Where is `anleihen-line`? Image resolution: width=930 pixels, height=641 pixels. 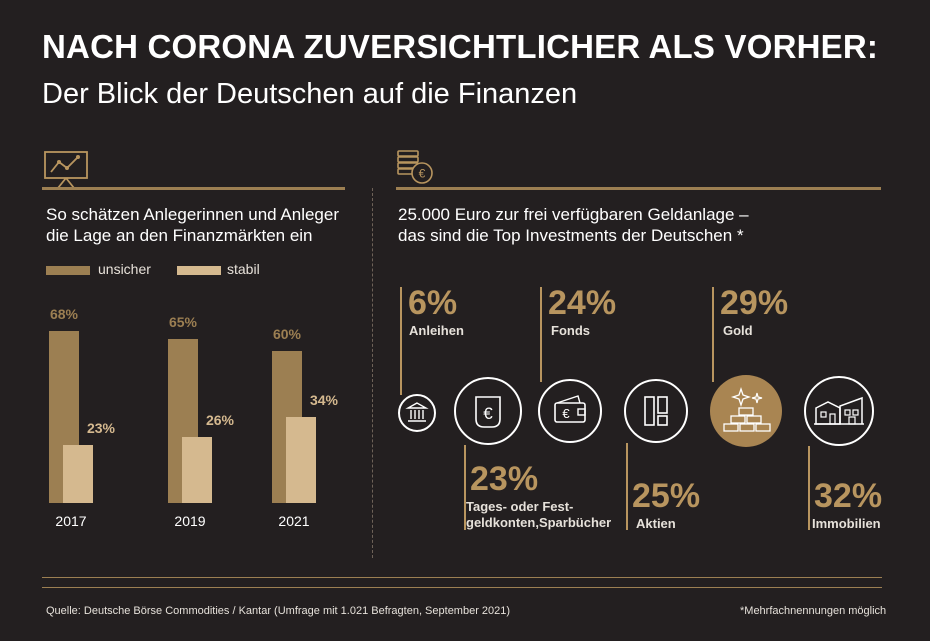 anleihen-line is located at coordinates (401, 341).